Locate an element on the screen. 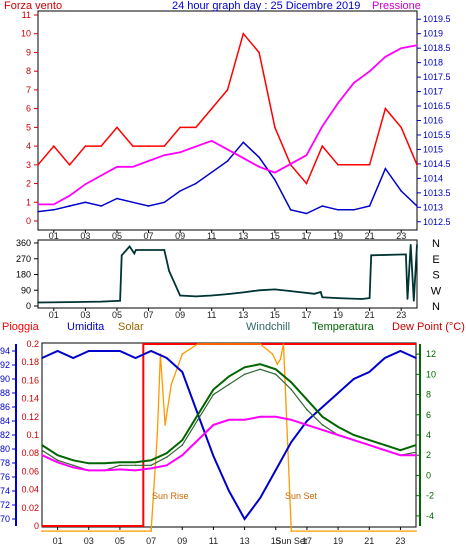  wind-y-tick-label: 2 is located at coordinates (28, 184).